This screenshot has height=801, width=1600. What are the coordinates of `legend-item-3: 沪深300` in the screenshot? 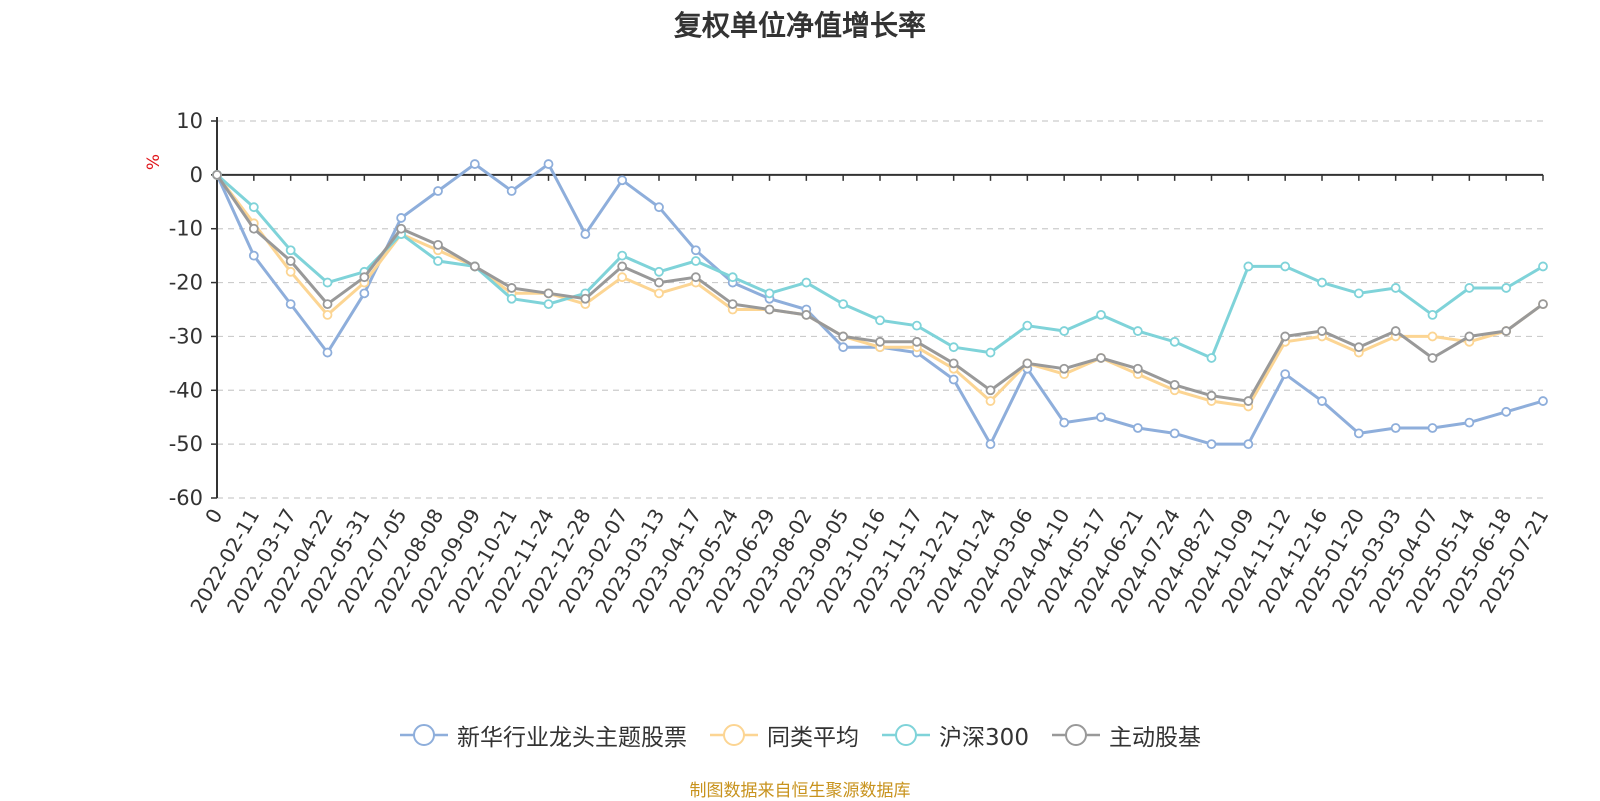 It's located at (955, 735).